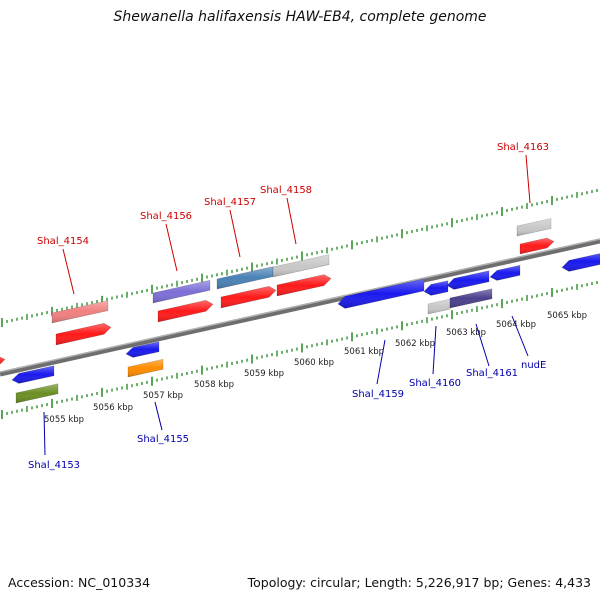 Image resolution: width=600 pixels, height=600 pixels. Describe the element at coordinates (80, 311) in the screenshot. I see `feature-shal-4154-gene-shading` at that location.